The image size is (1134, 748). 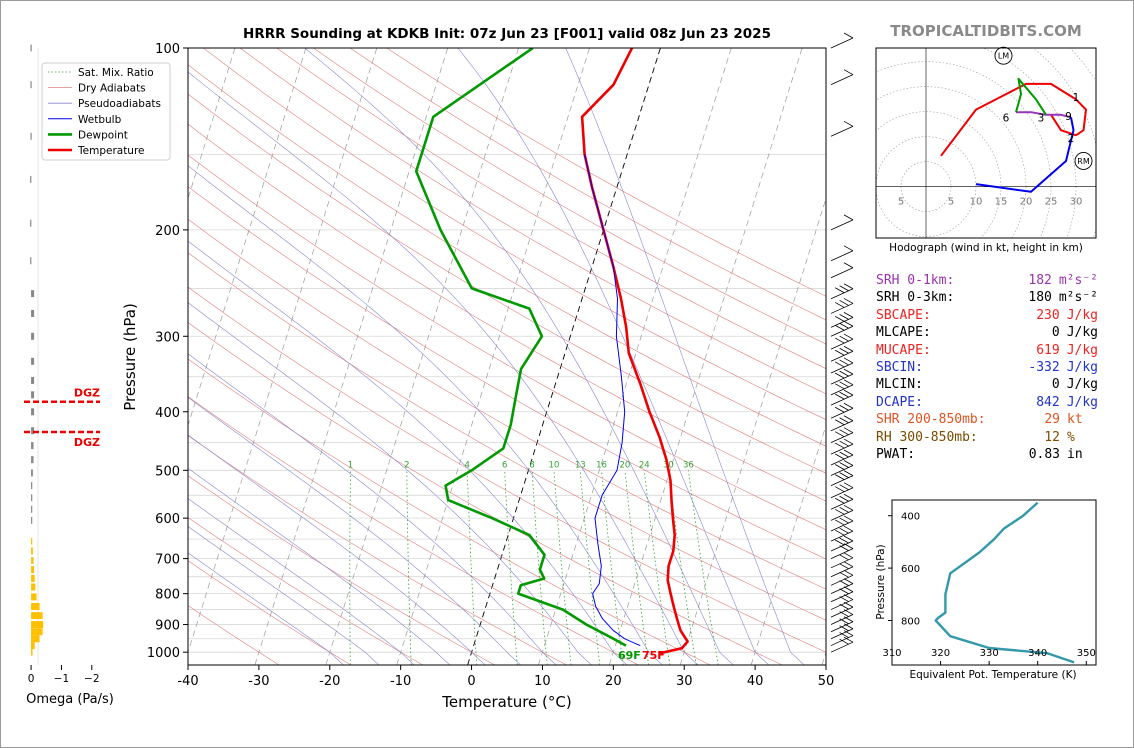 What do you see at coordinates (505, 677) in the screenshot?
I see `skewt-x-ticks: -40 -30 -20 -10 0 10 20 30 40 50` at bounding box center [505, 677].